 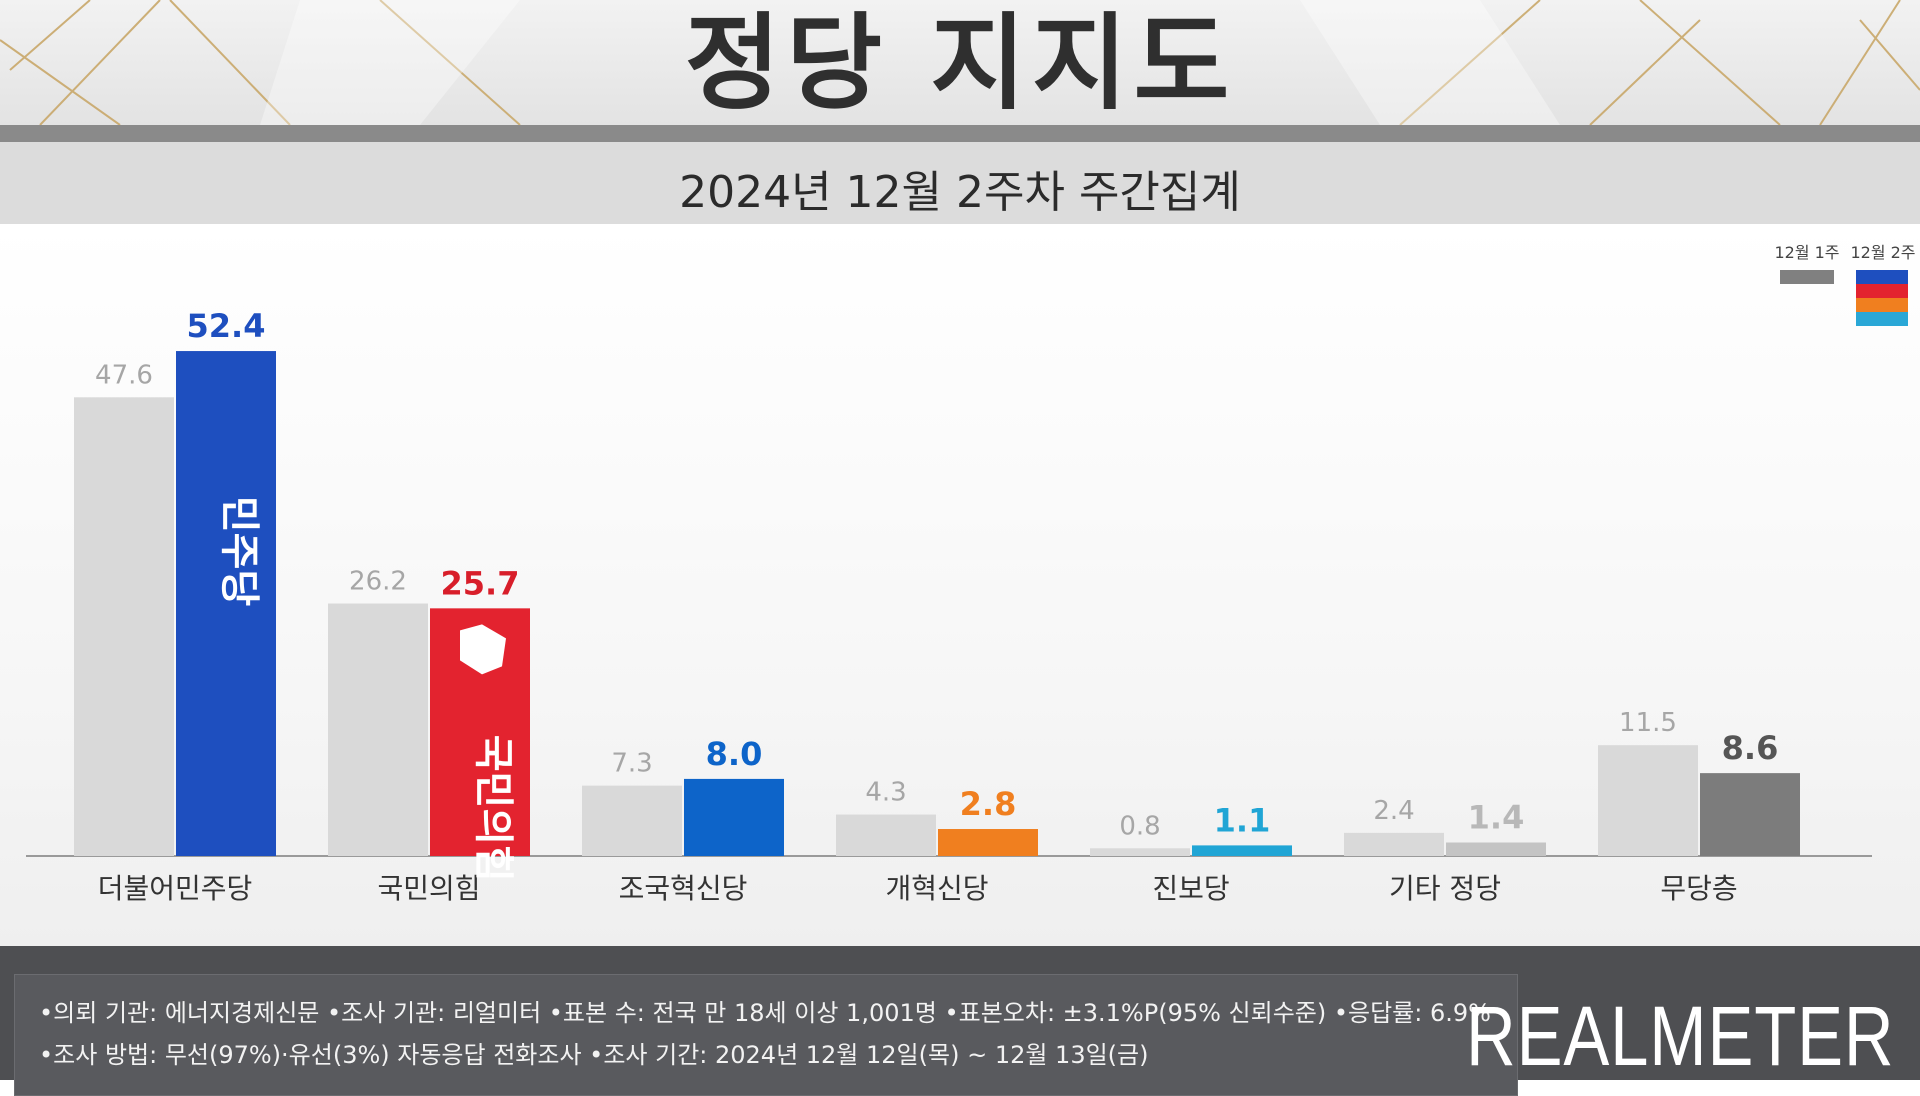 What do you see at coordinates (1806, 252) in the screenshot?
I see `legend-prev-label: 12월 1주` at bounding box center [1806, 252].